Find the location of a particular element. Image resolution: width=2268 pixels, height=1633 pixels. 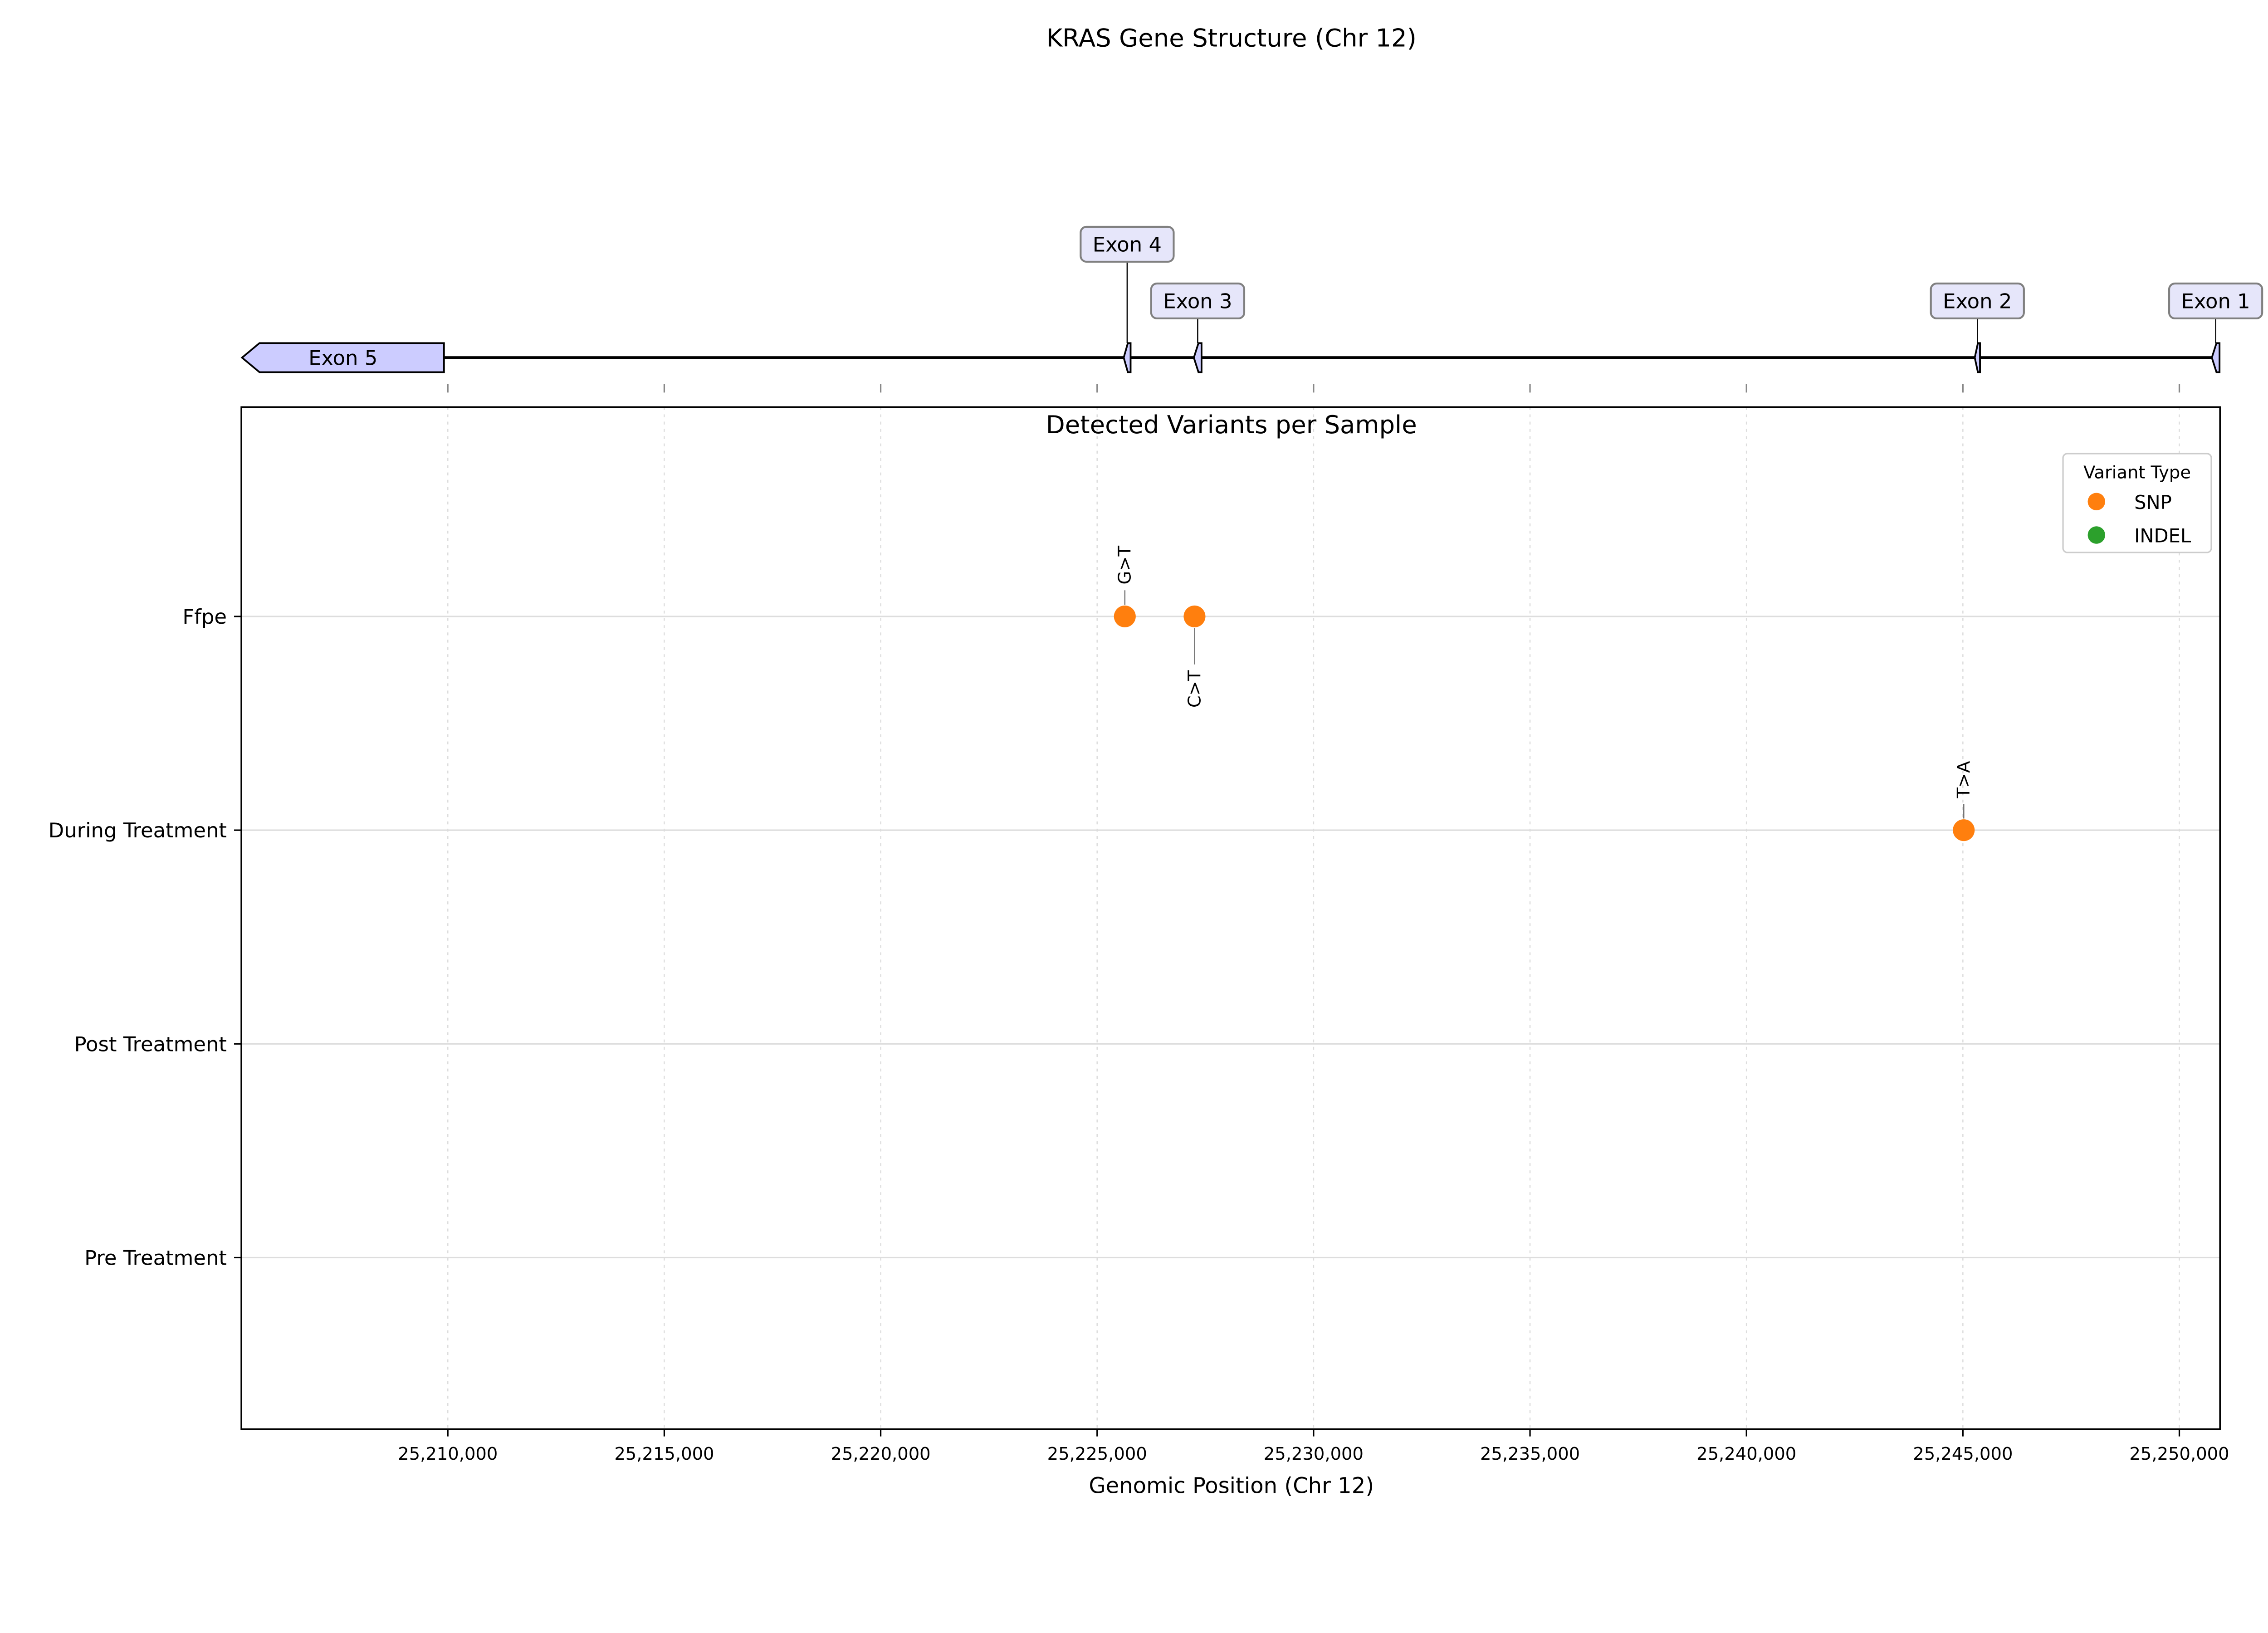

legend-label: SNP is located at coordinates (2153, 502).